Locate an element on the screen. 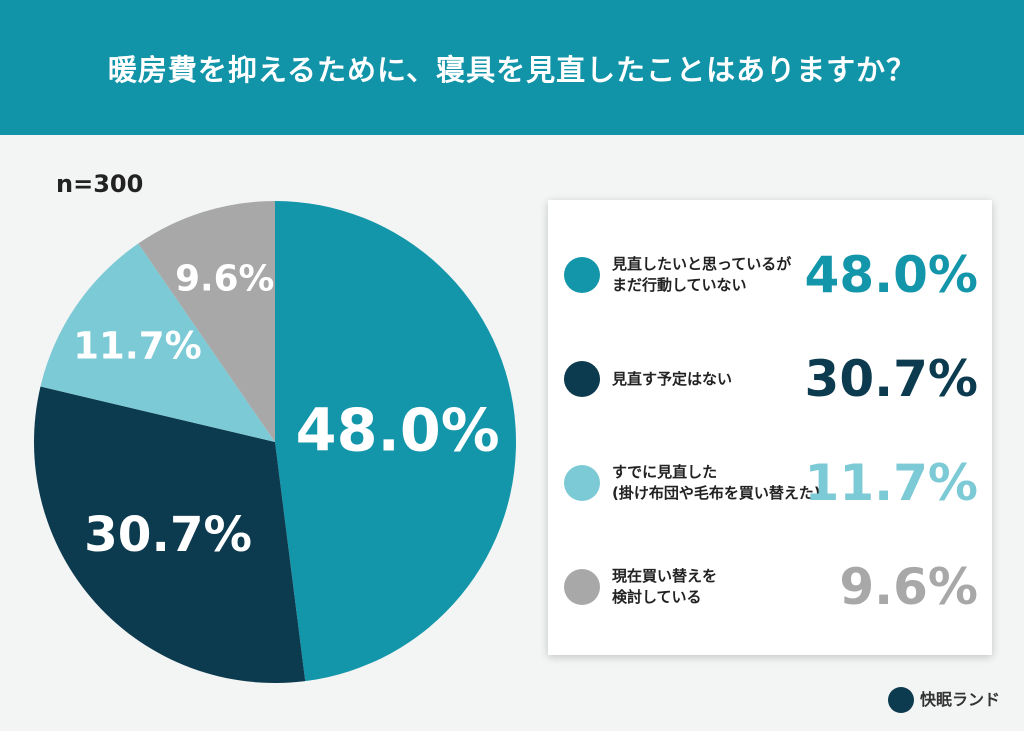 The height and width of the screenshot is (731, 1024). slice-label: 30.7% is located at coordinates (168, 535).